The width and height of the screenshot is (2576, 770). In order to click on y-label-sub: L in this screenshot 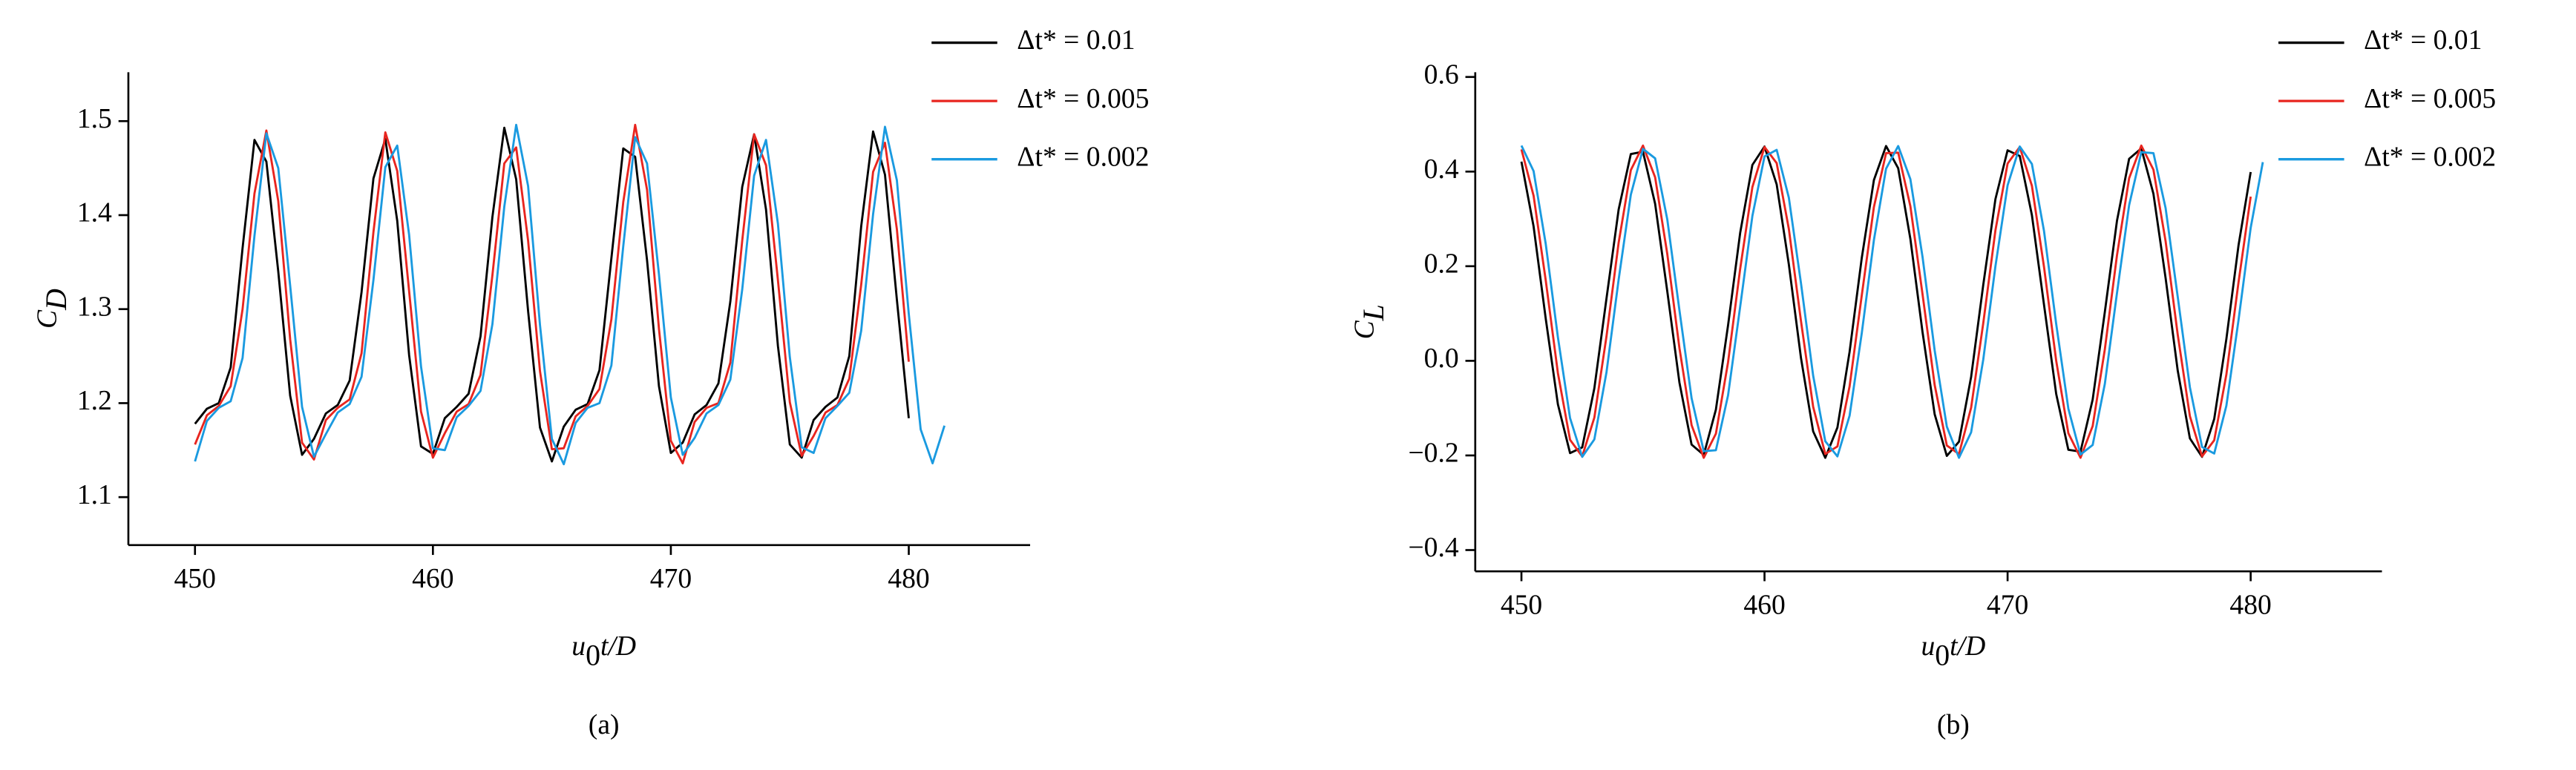, I will do `click(1373, 312)`.